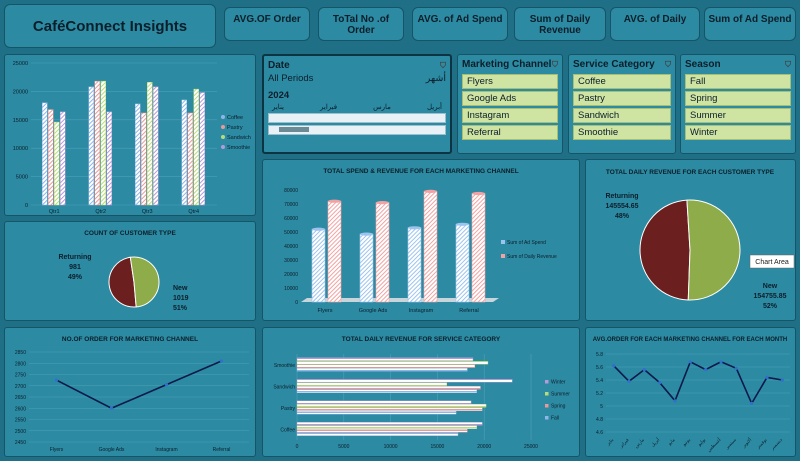 This screenshot has height=461, width=800. What do you see at coordinates (287, 430) in the screenshot?
I see `y-tick-label: Coffee` at bounding box center [287, 430].